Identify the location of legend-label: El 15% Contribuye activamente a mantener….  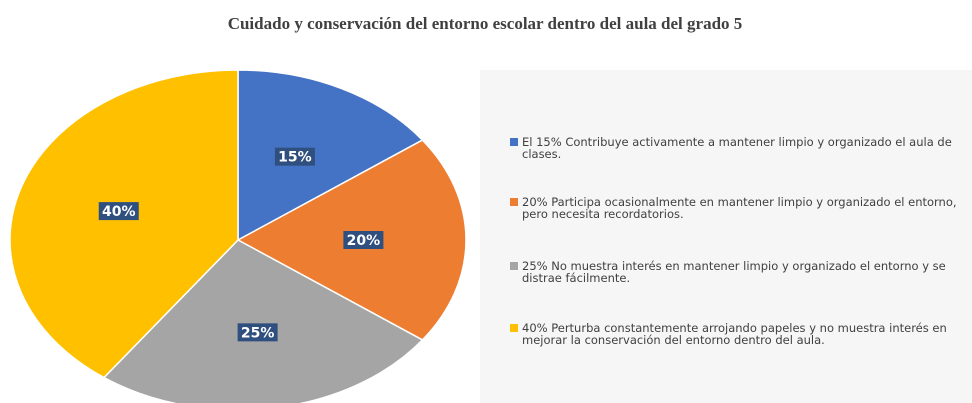
(737, 148).